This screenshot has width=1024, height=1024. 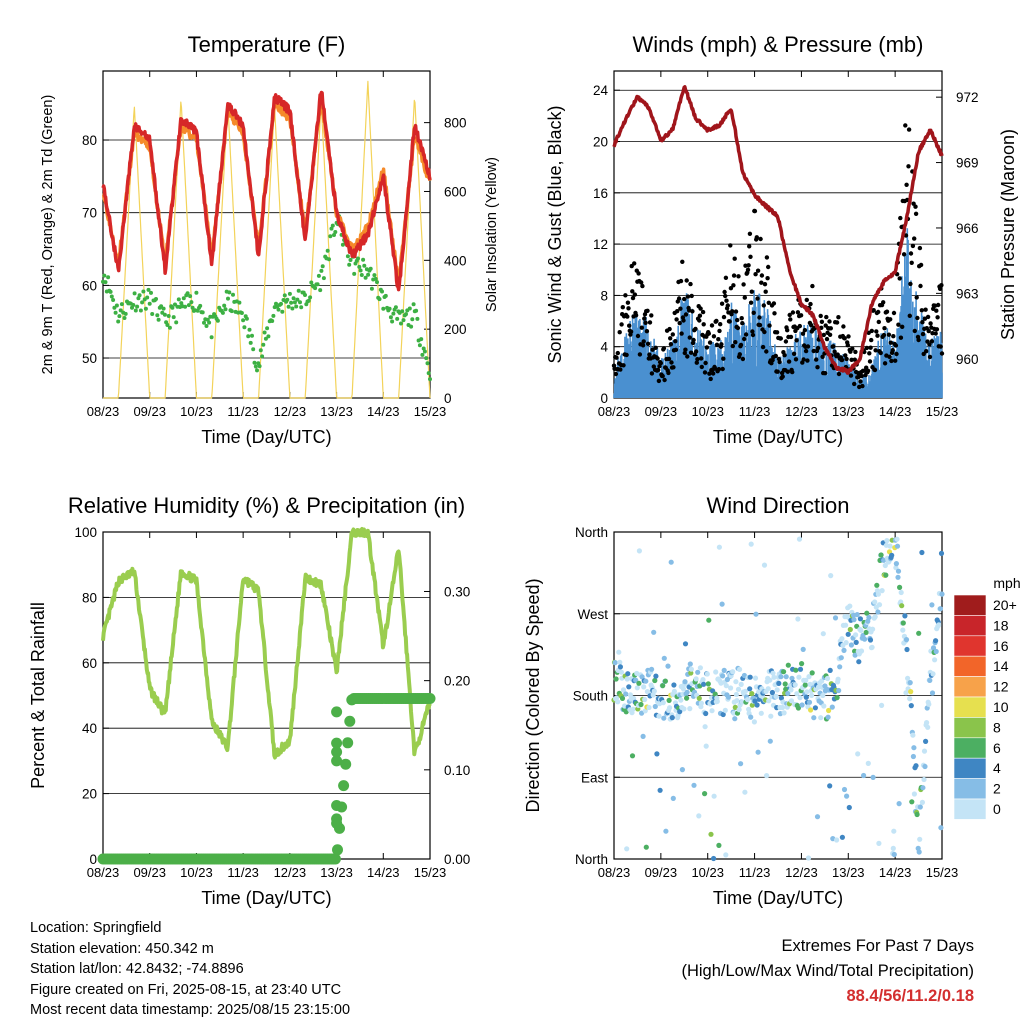 What do you see at coordinates (1005, 605) in the screenshot?
I see `dir-legend-label: 20+` at bounding box center [1005, 605].